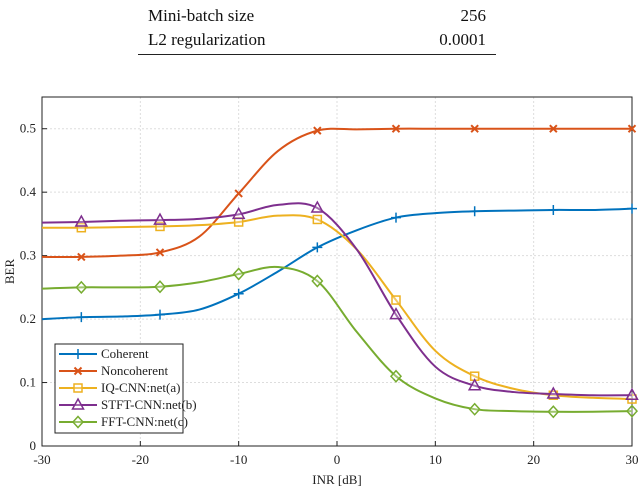 Image resolution: width=640 pixels, height=488 pixels. I want to click on y-tick-label: 0.1, so click(28, 382).